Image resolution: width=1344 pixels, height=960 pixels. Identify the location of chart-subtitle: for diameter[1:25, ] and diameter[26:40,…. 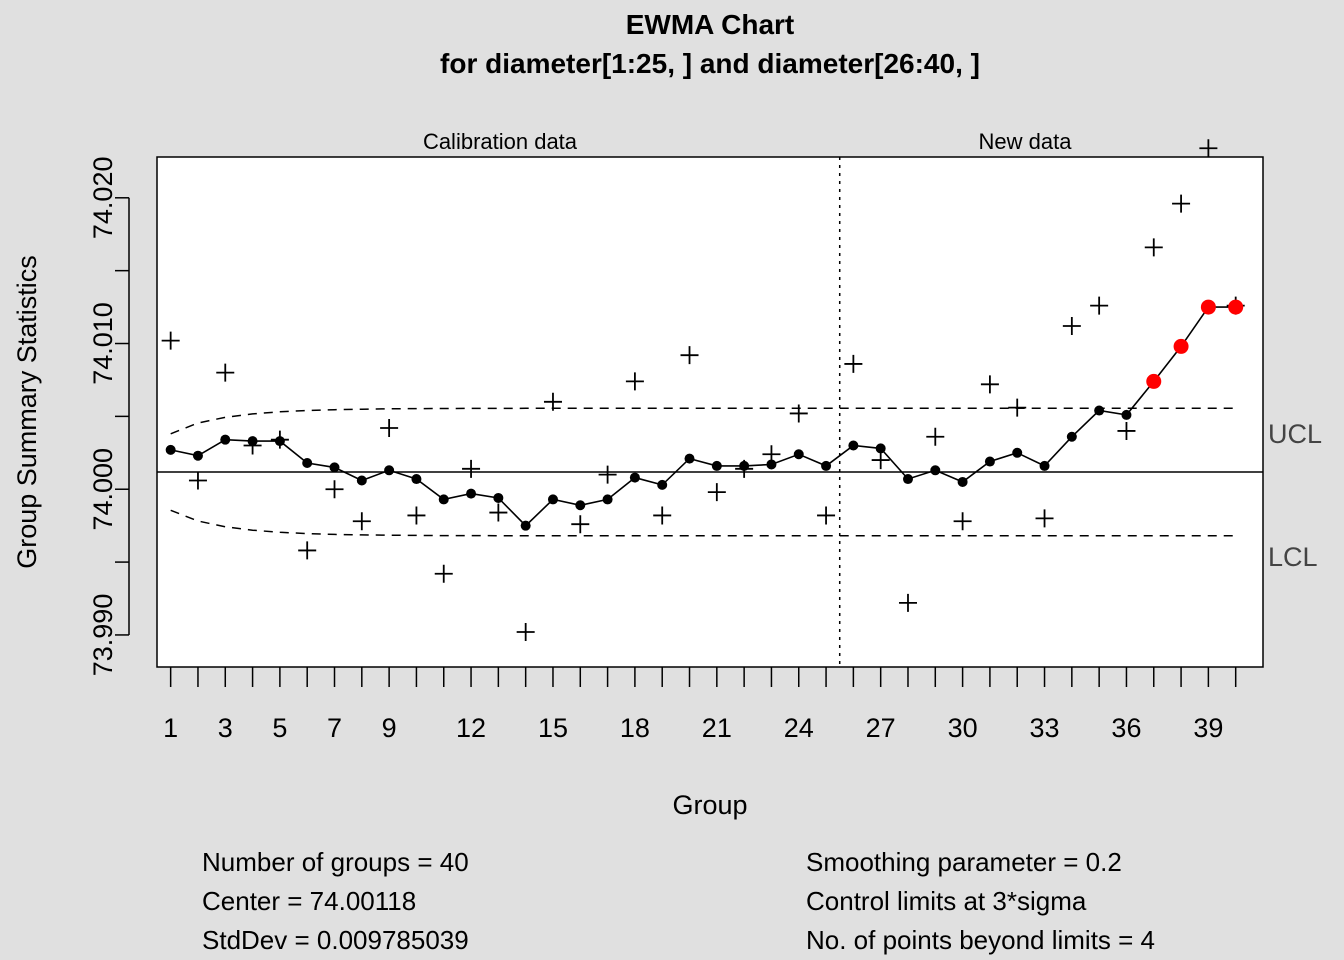
(710, 63).